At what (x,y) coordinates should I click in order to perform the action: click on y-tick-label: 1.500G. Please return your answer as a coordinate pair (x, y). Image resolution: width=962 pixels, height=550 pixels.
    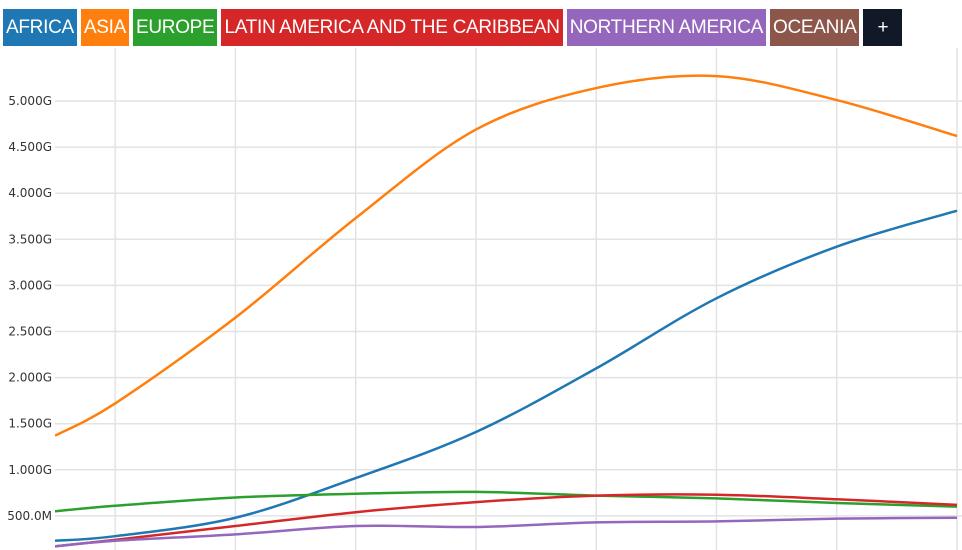
    Looking at the image, I should click on (30, 424).